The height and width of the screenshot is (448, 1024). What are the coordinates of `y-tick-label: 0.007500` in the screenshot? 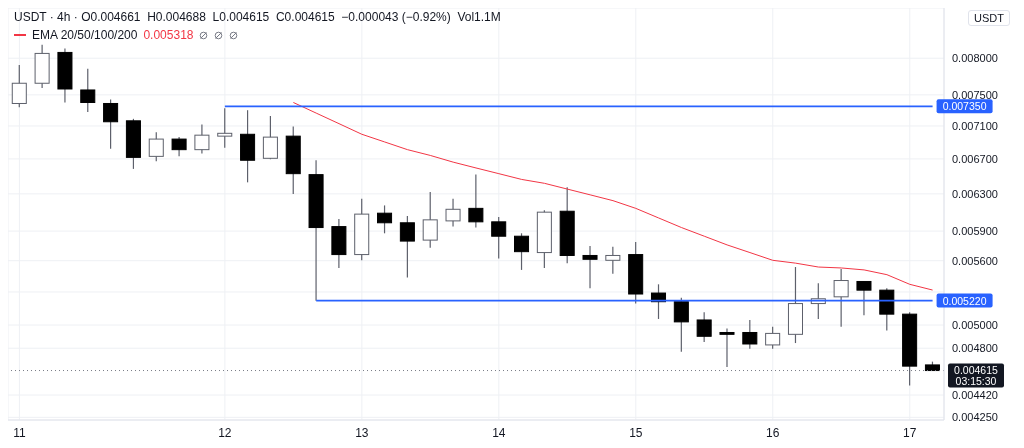 It's located at (975, 94).